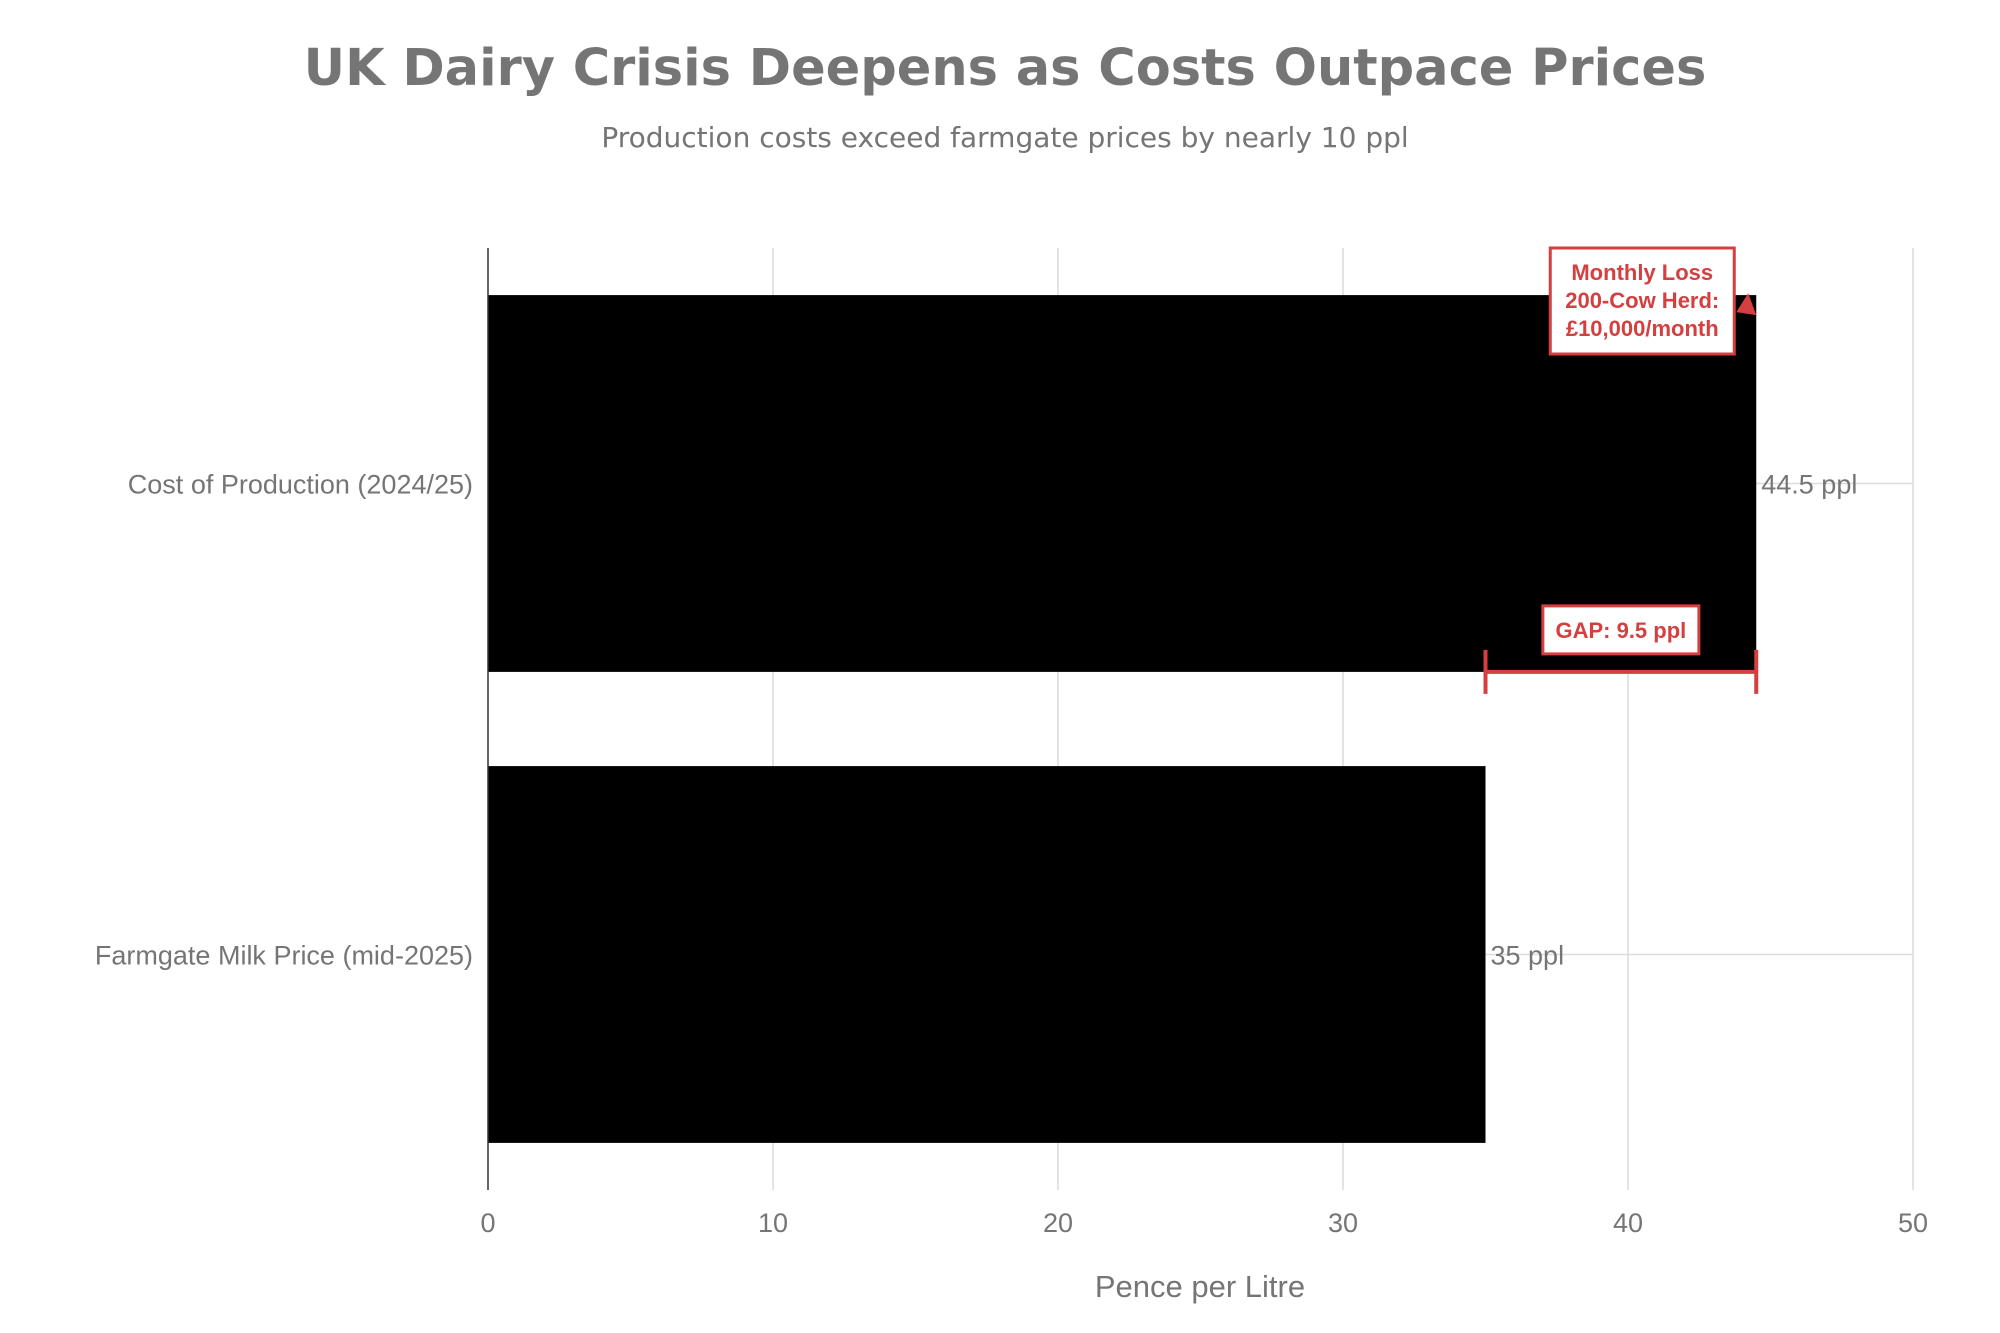  What do you see at coordinates (1343, 1223) in the screenshot?
I see `x-tick-label: 30` at bounding box center [1343, 1223].